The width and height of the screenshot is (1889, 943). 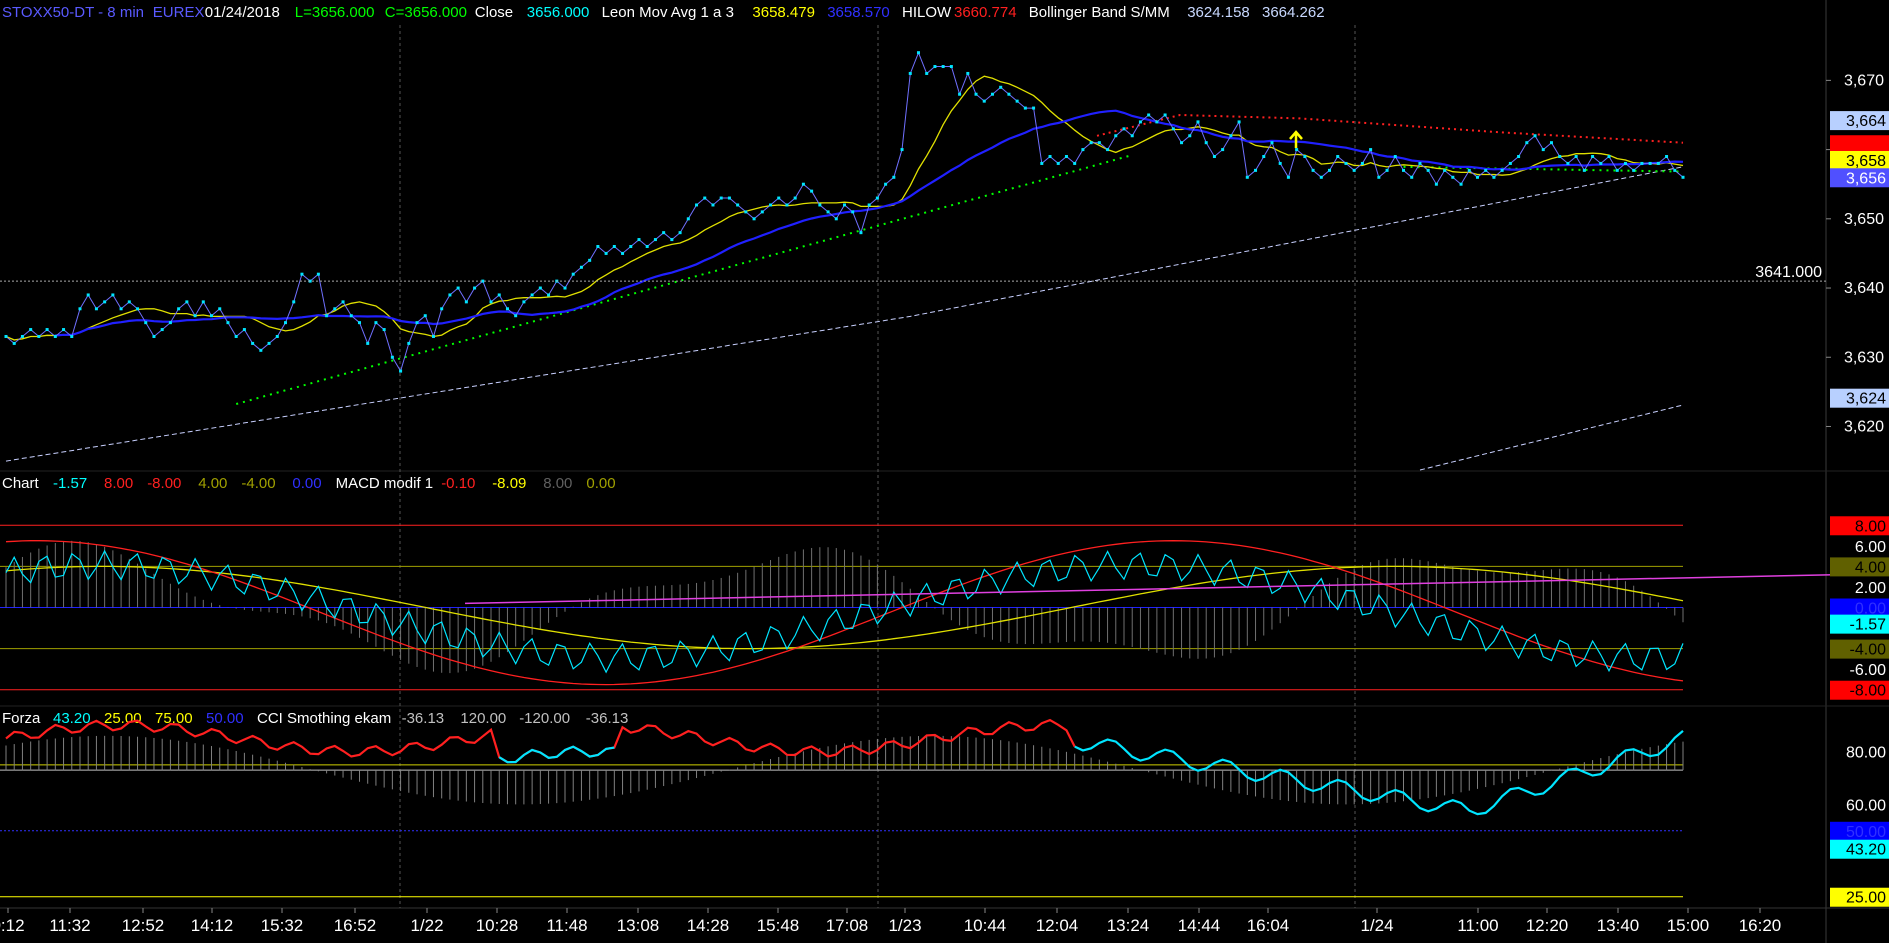 I want to click on cci-legend-item: 120.00, so click(x=483, y=718).